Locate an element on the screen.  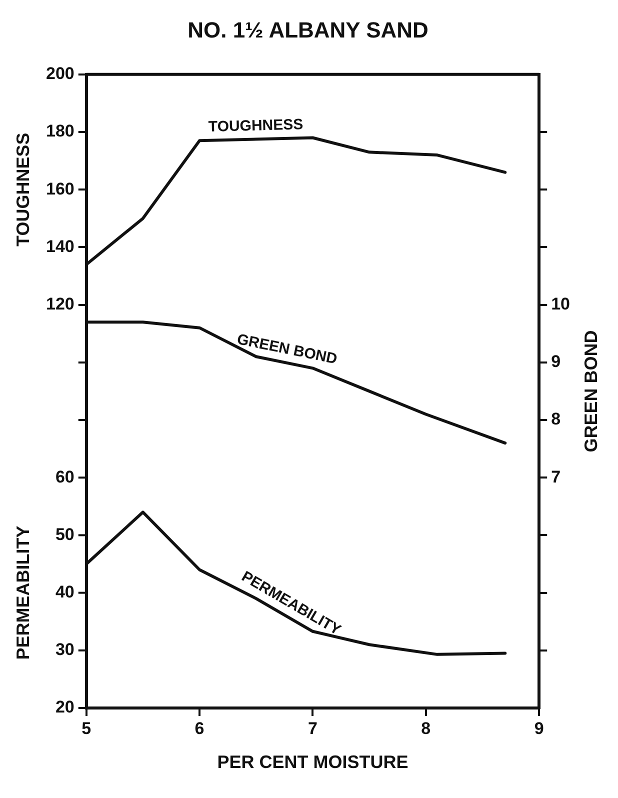
y2-tick-label: 8 is located at coordinates (556, 419).